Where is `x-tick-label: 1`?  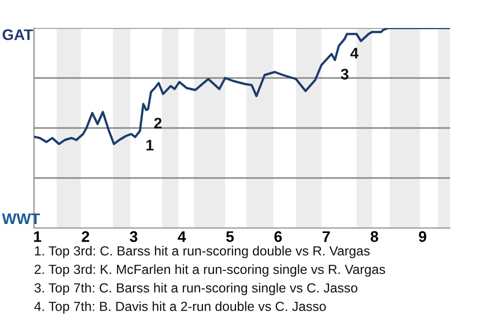
x-tick-label: 1 is located at coordinates (38, 236).